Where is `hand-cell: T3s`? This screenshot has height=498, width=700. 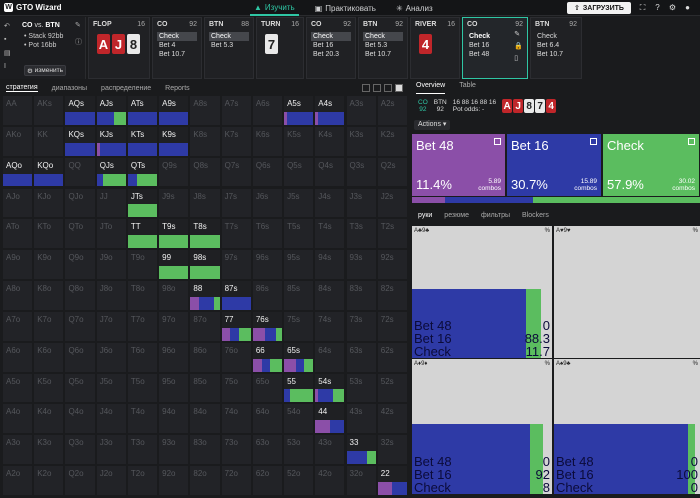
hand-cell: T3s is located at coordinates (361, 234).